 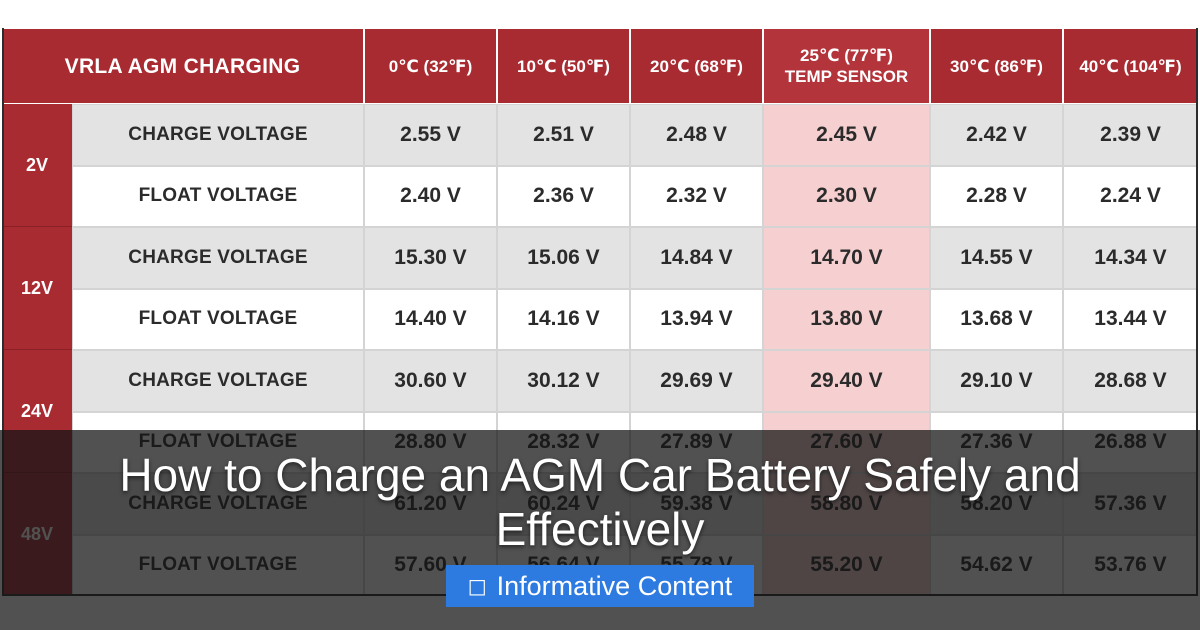 What do you see at coordinates (614, 585) in the screenshot?
I see `badge-label: Informative Content` at bounding box center [614, 585].